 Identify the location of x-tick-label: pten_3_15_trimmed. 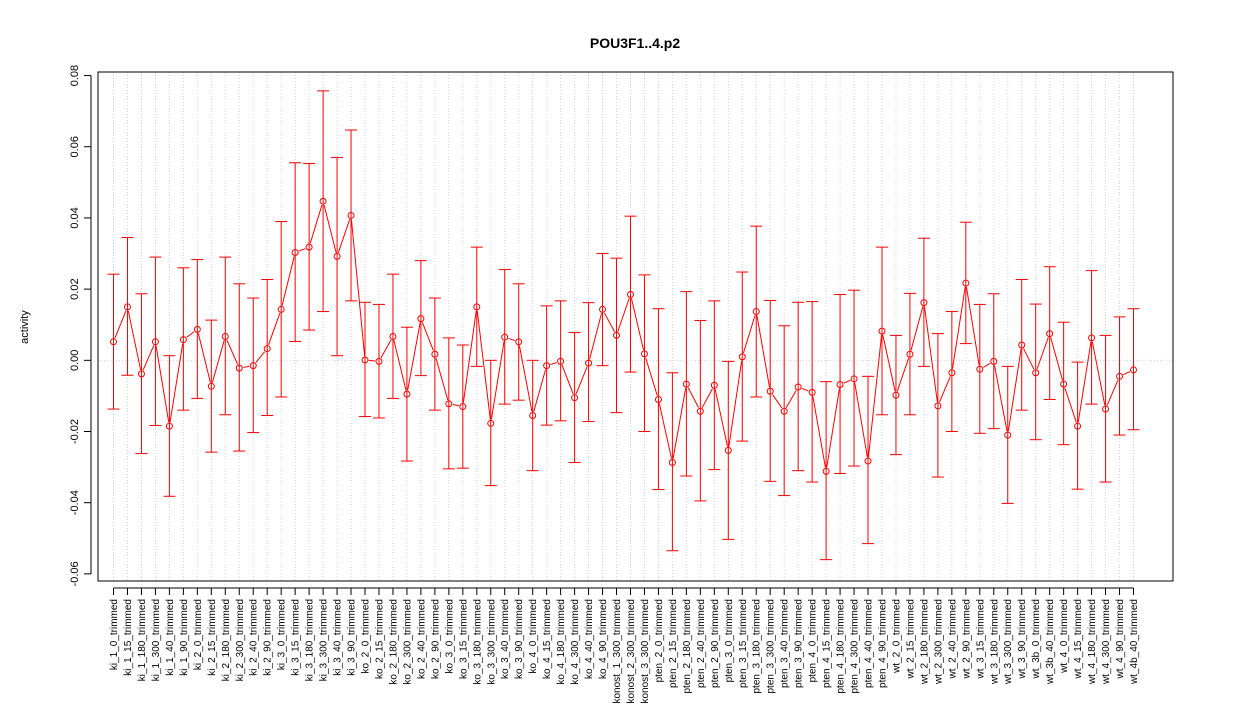
(743, 643).